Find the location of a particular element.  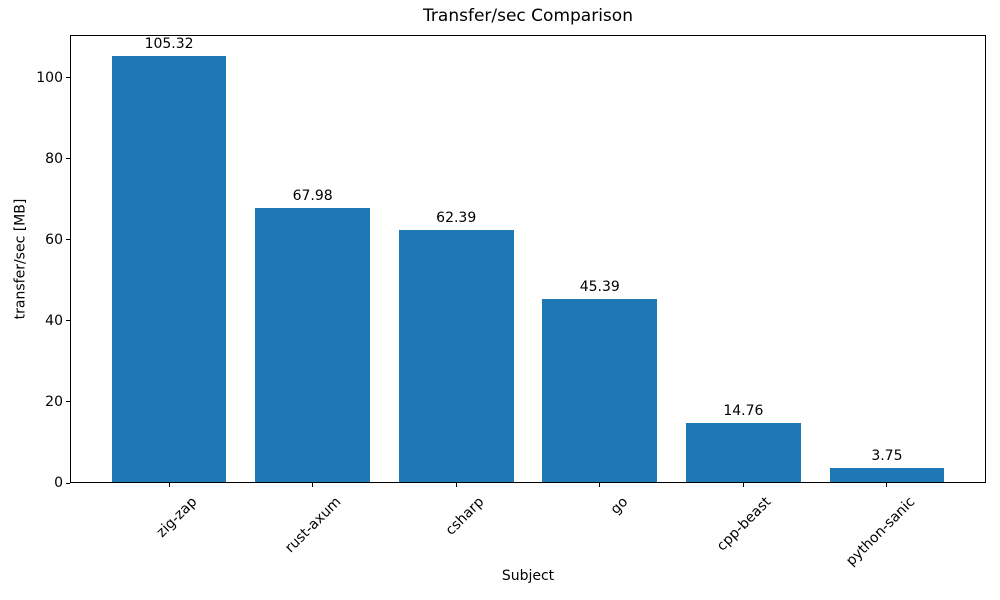

y-tick-label: 0 is located at coordinates (58, 483).